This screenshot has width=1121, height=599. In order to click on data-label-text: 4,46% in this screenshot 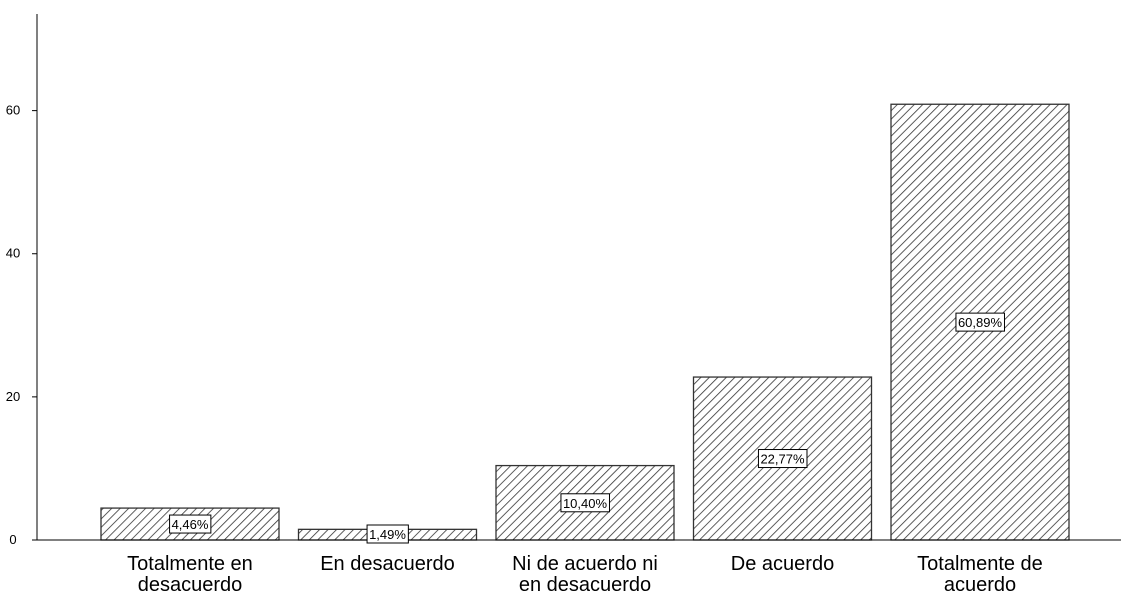, I will do `click(190, 524)`.